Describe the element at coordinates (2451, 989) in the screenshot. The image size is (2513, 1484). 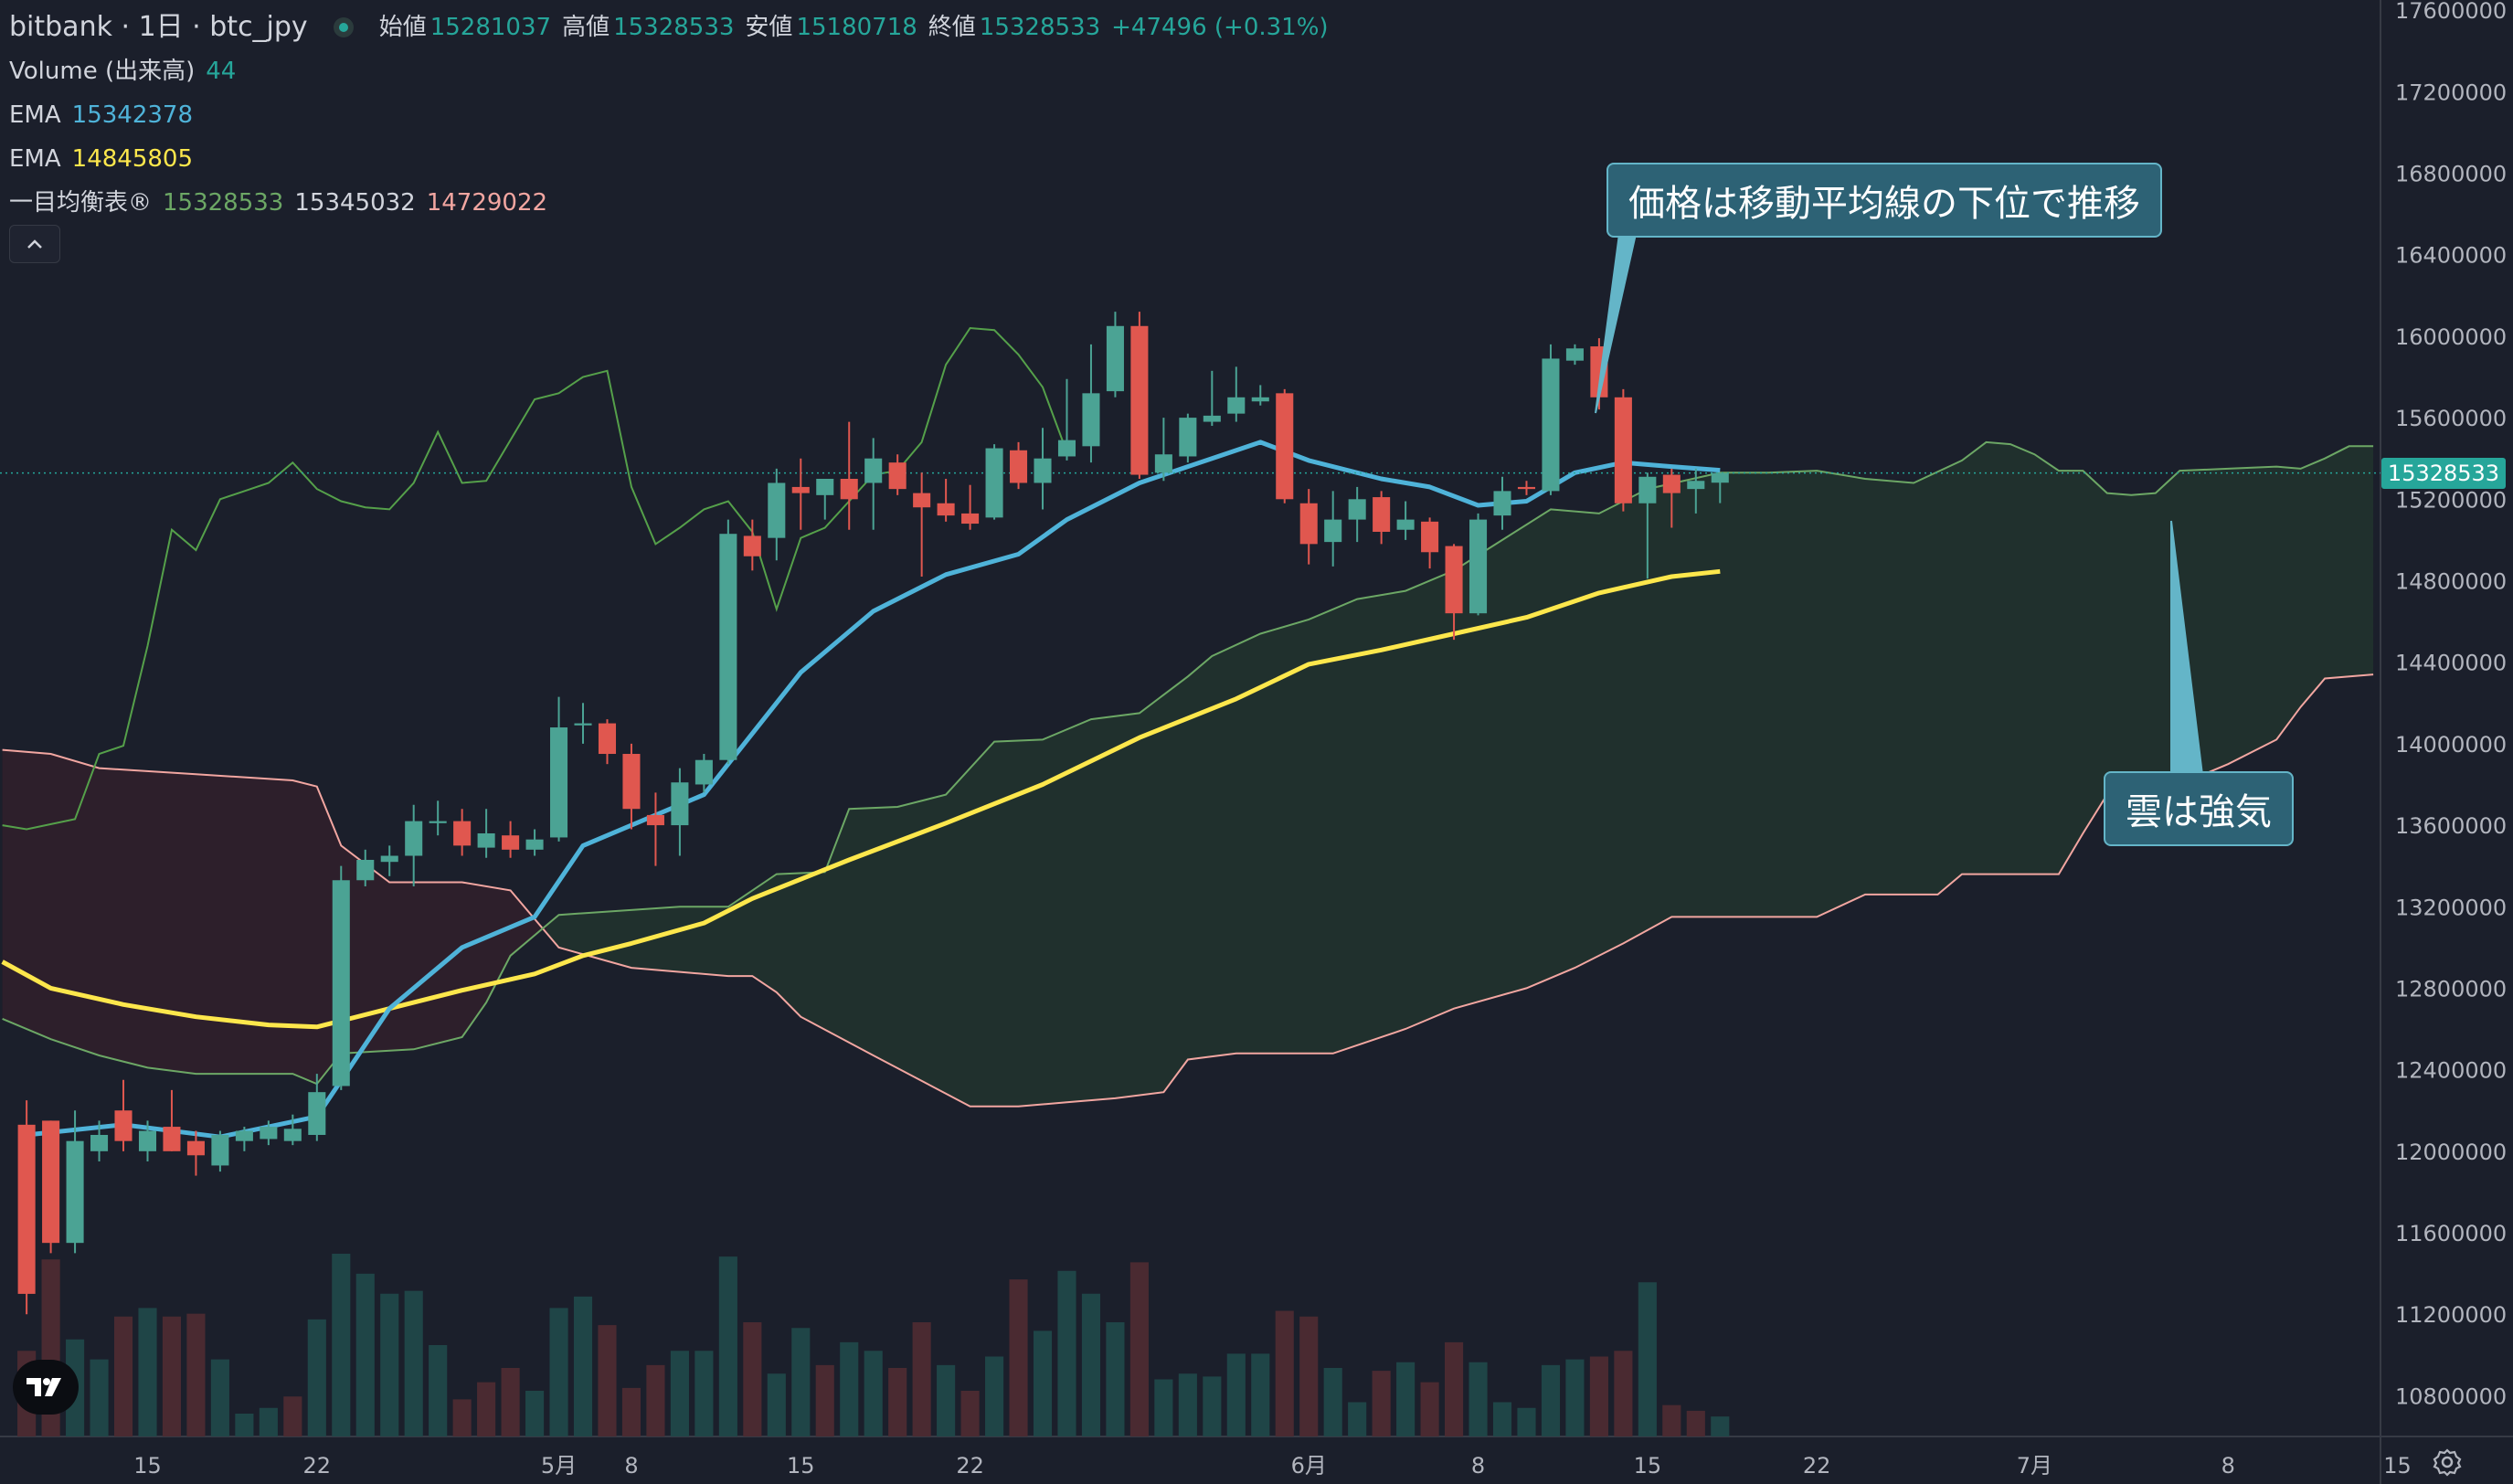
I see `price-tick-label: 12800000` at that location.